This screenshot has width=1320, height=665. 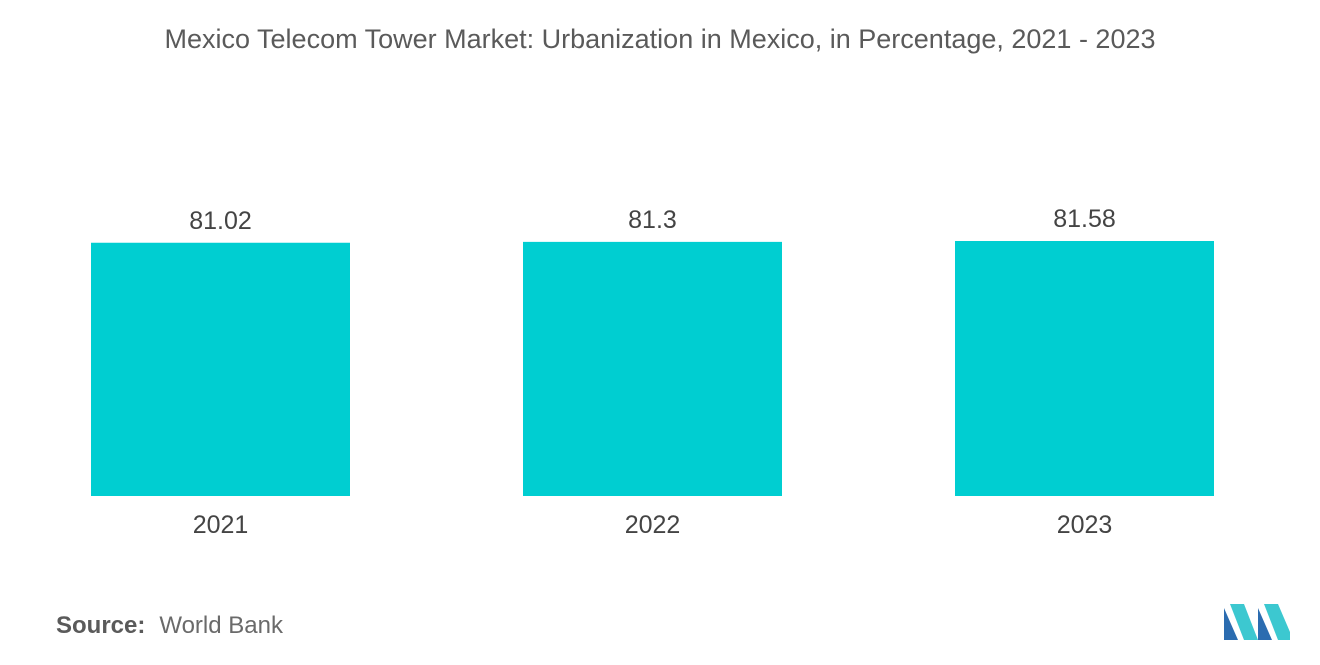 I want to click on bar-2022, so click(x=652, y=368).